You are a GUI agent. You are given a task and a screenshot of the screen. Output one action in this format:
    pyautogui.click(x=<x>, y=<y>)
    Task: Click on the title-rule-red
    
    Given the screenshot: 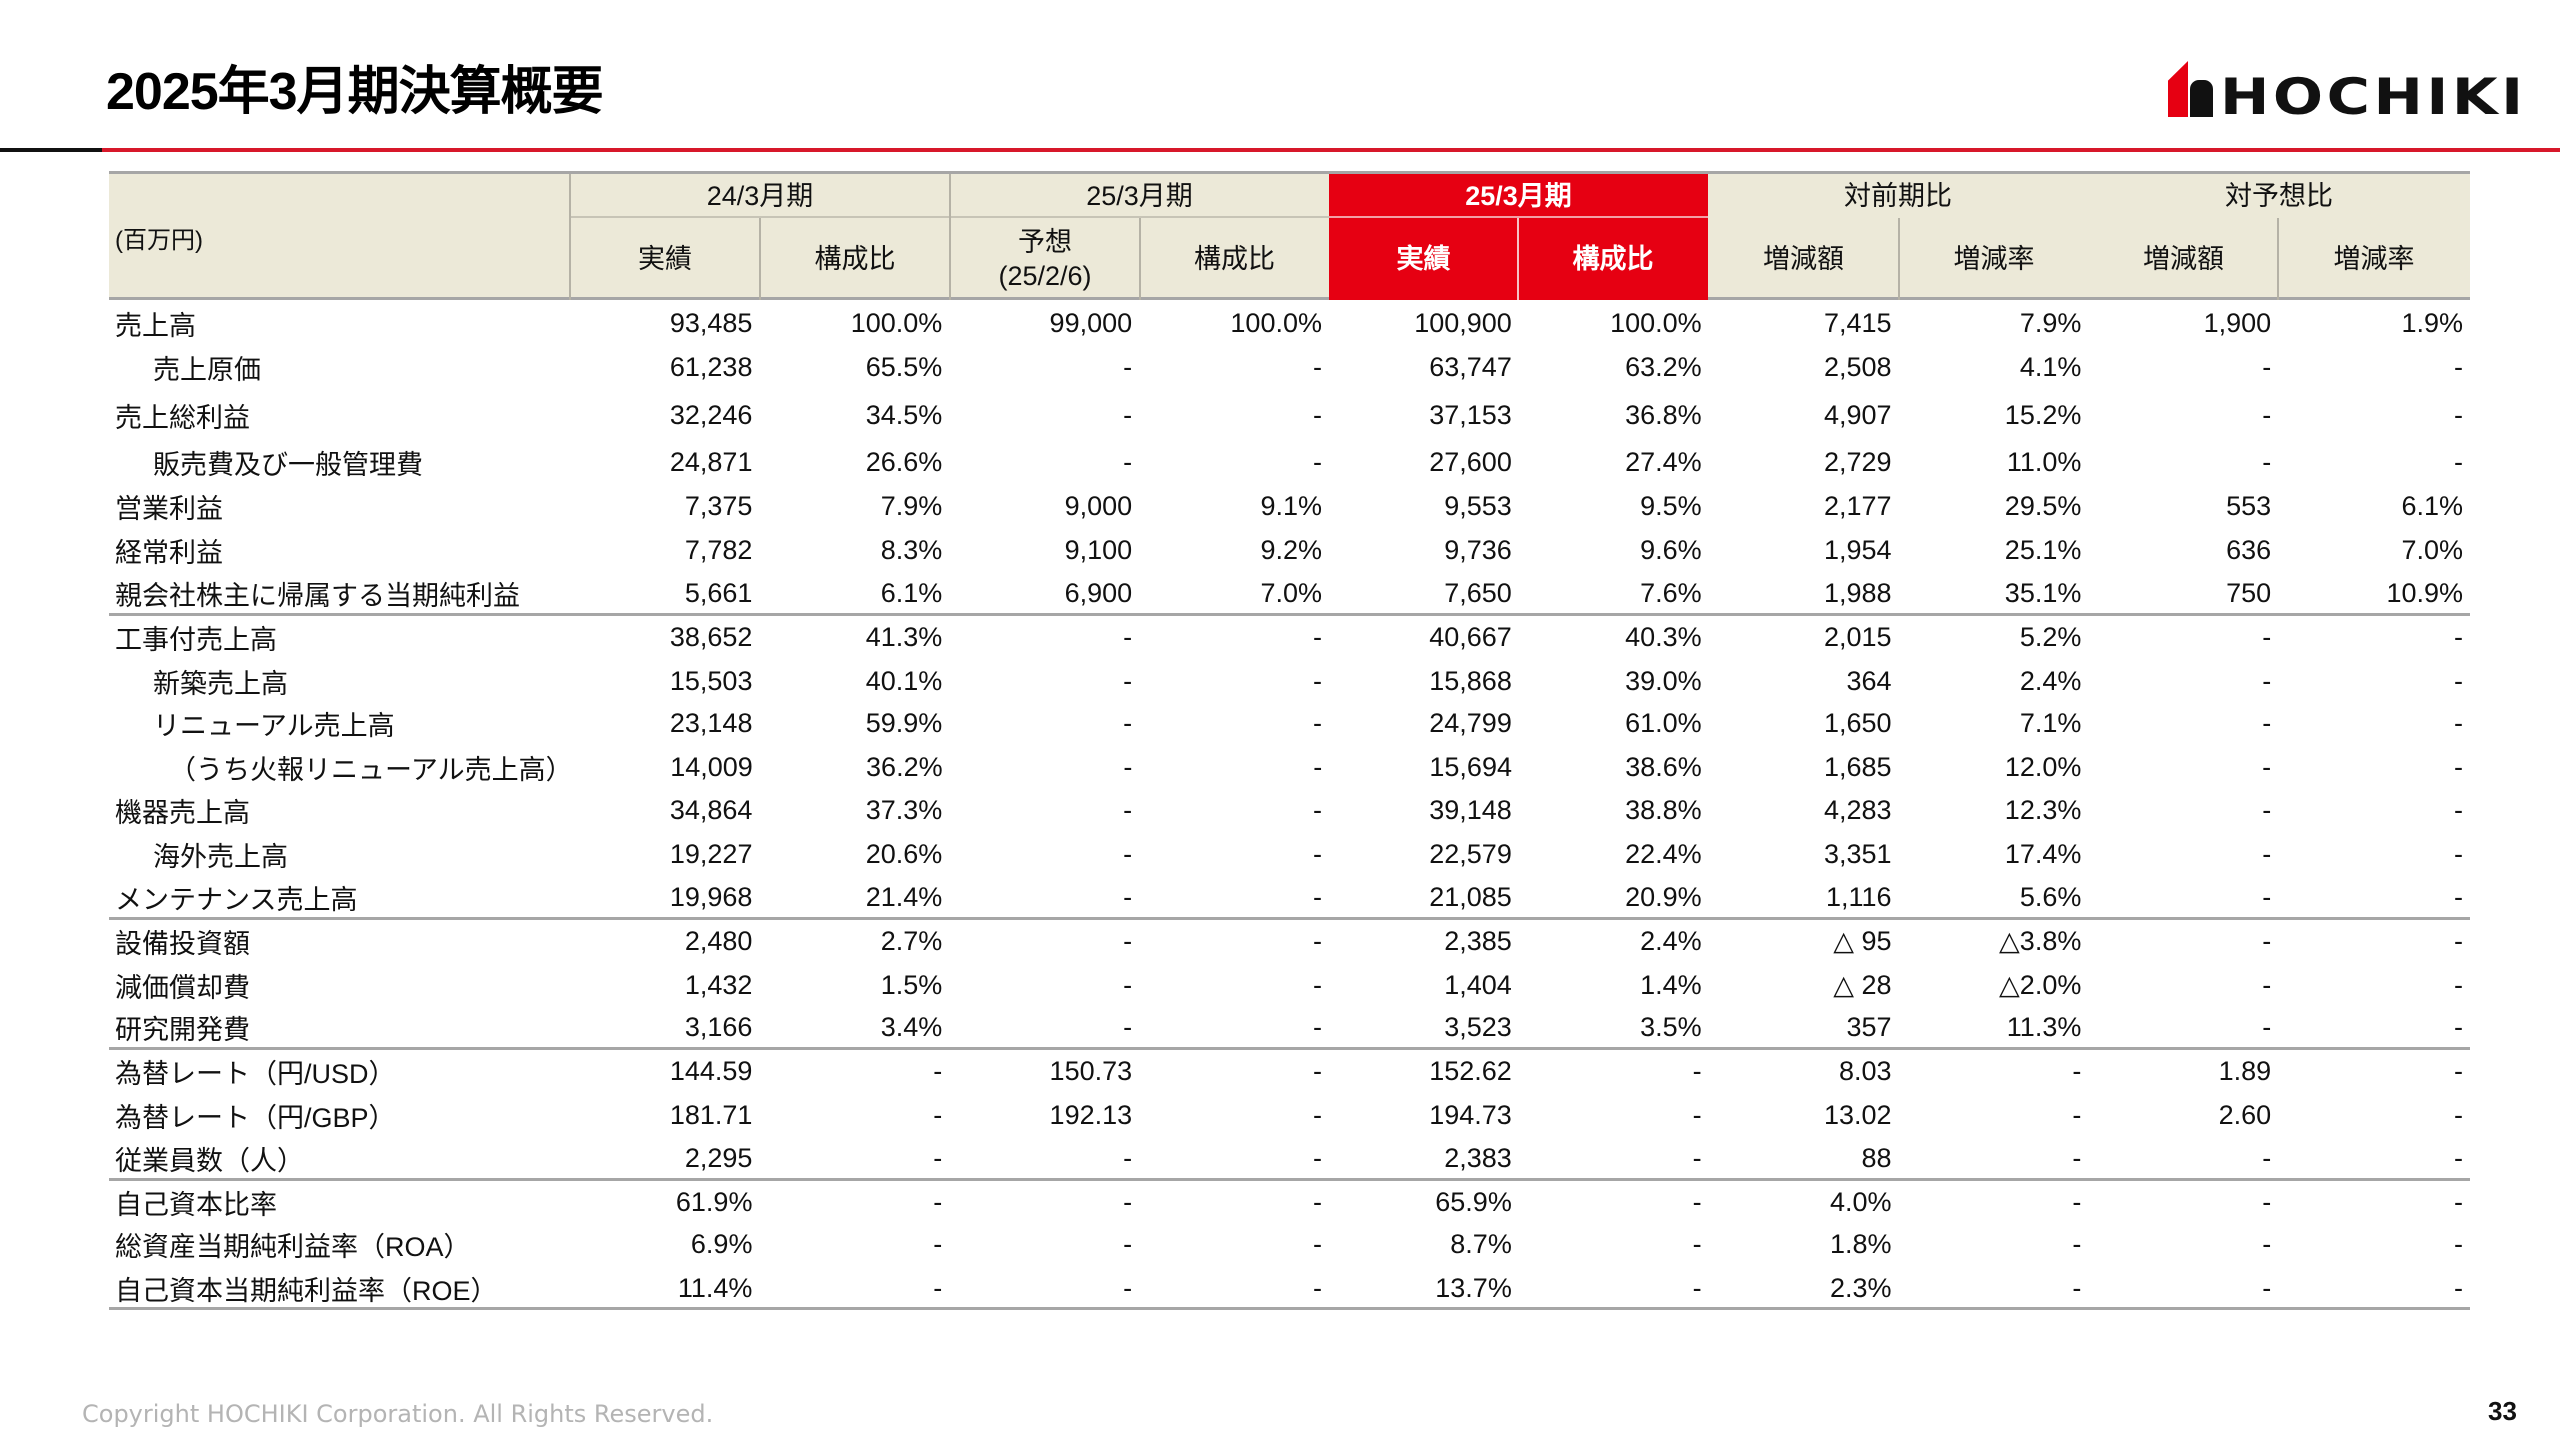 What is the action you would take?
    pyautogui.click(x=1331, y=150)
    